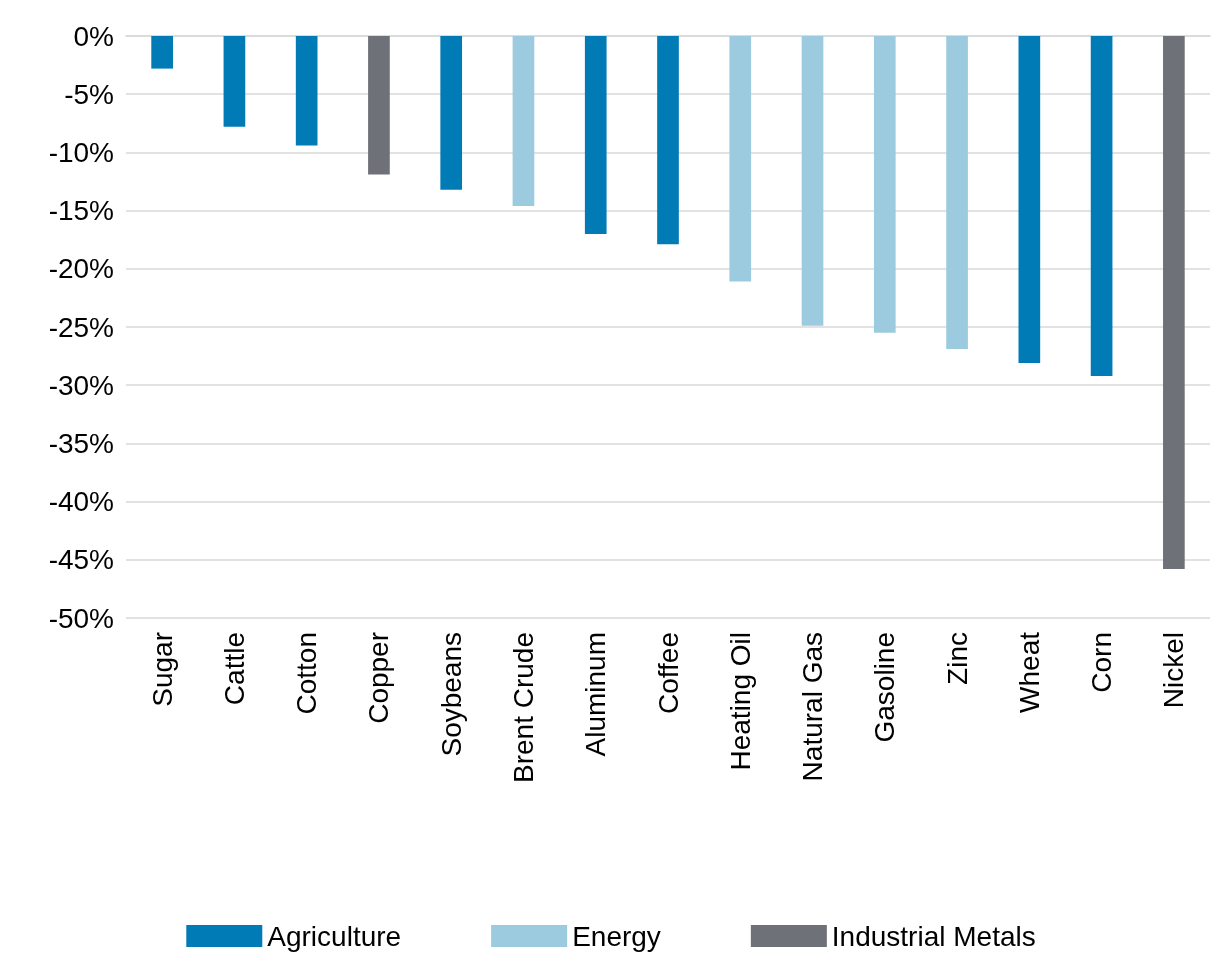 Image resolution: width=1222 pixels, height=963 pixels. I want to click on y-tick-label: -25%, so click(81, 327).